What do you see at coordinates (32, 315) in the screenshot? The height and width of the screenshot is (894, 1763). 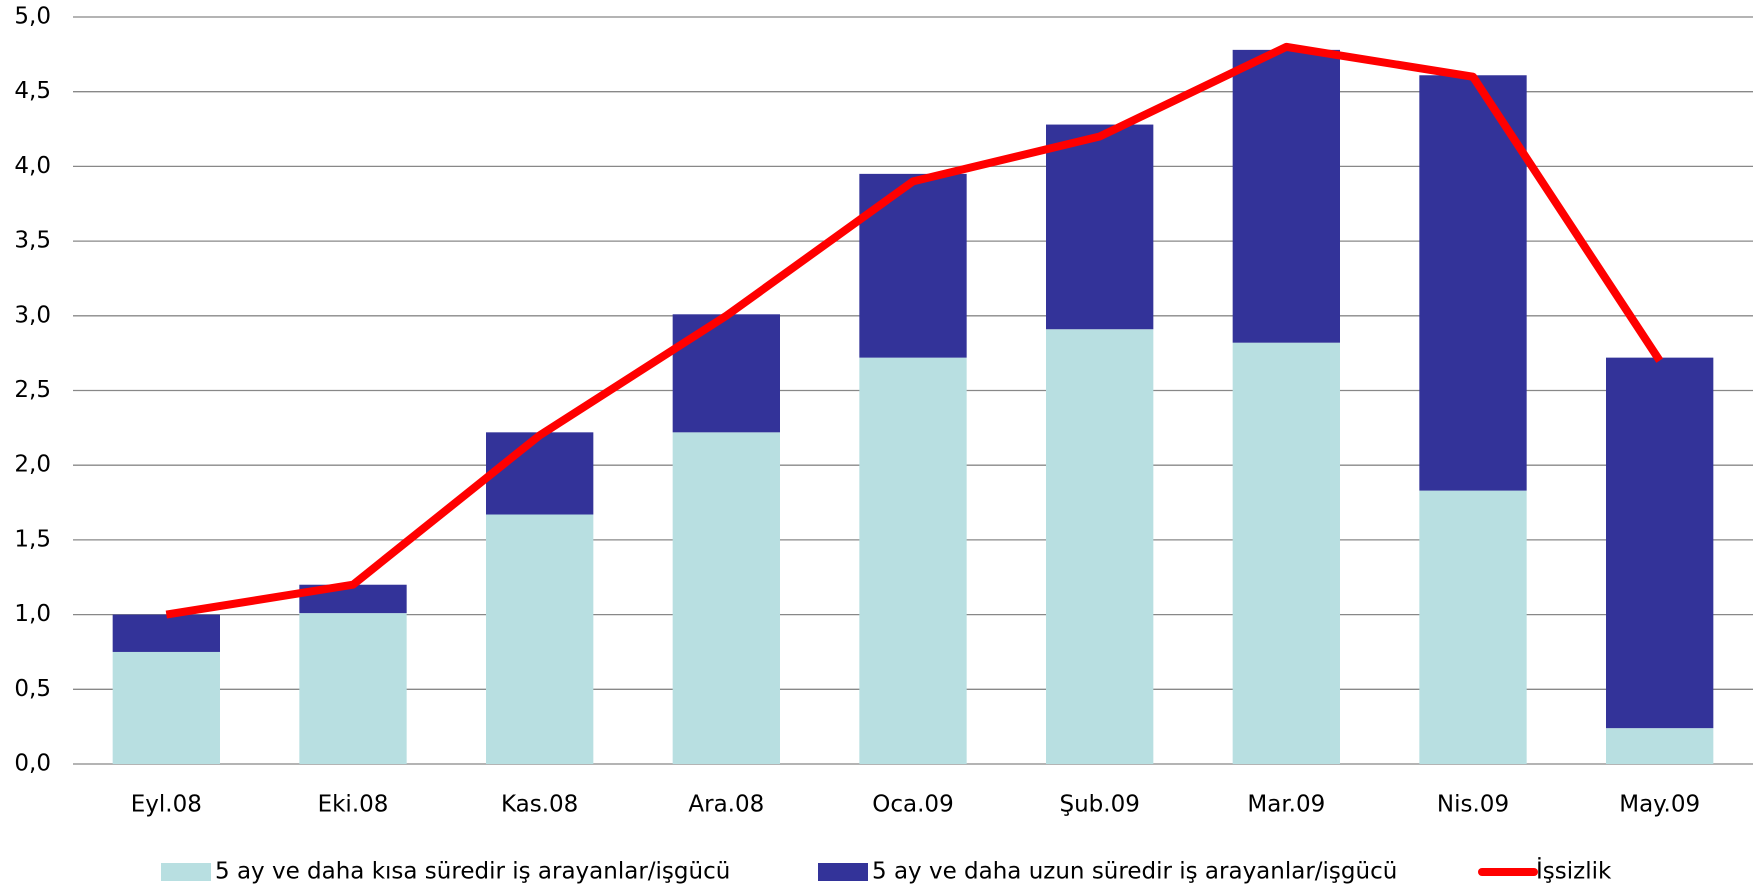 I see `y-tick-label: 3,0` at bounding box center [32, 315].